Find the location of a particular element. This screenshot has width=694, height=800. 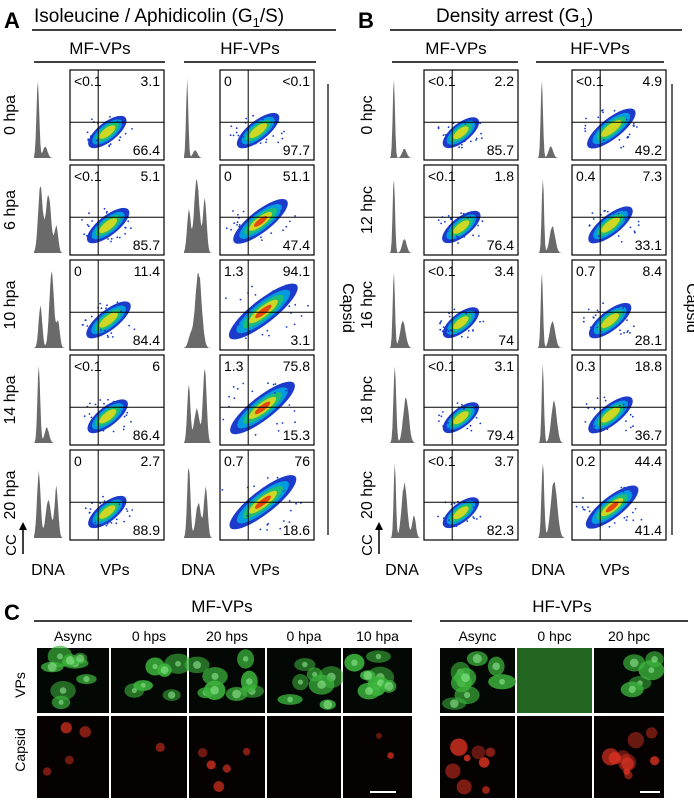

panel-a-dna-label: DNA is located at coordinates (48, 570).